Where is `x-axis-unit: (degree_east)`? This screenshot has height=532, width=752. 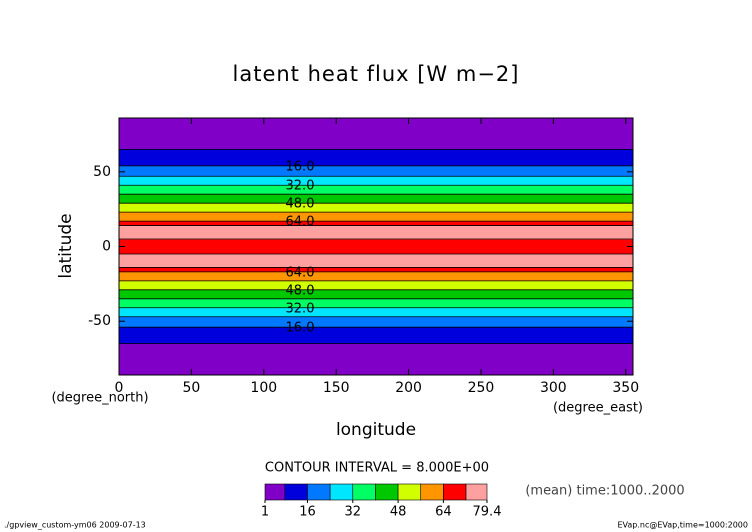
x-axis-unit: (degree_east) is located at coordinates (598, 408).